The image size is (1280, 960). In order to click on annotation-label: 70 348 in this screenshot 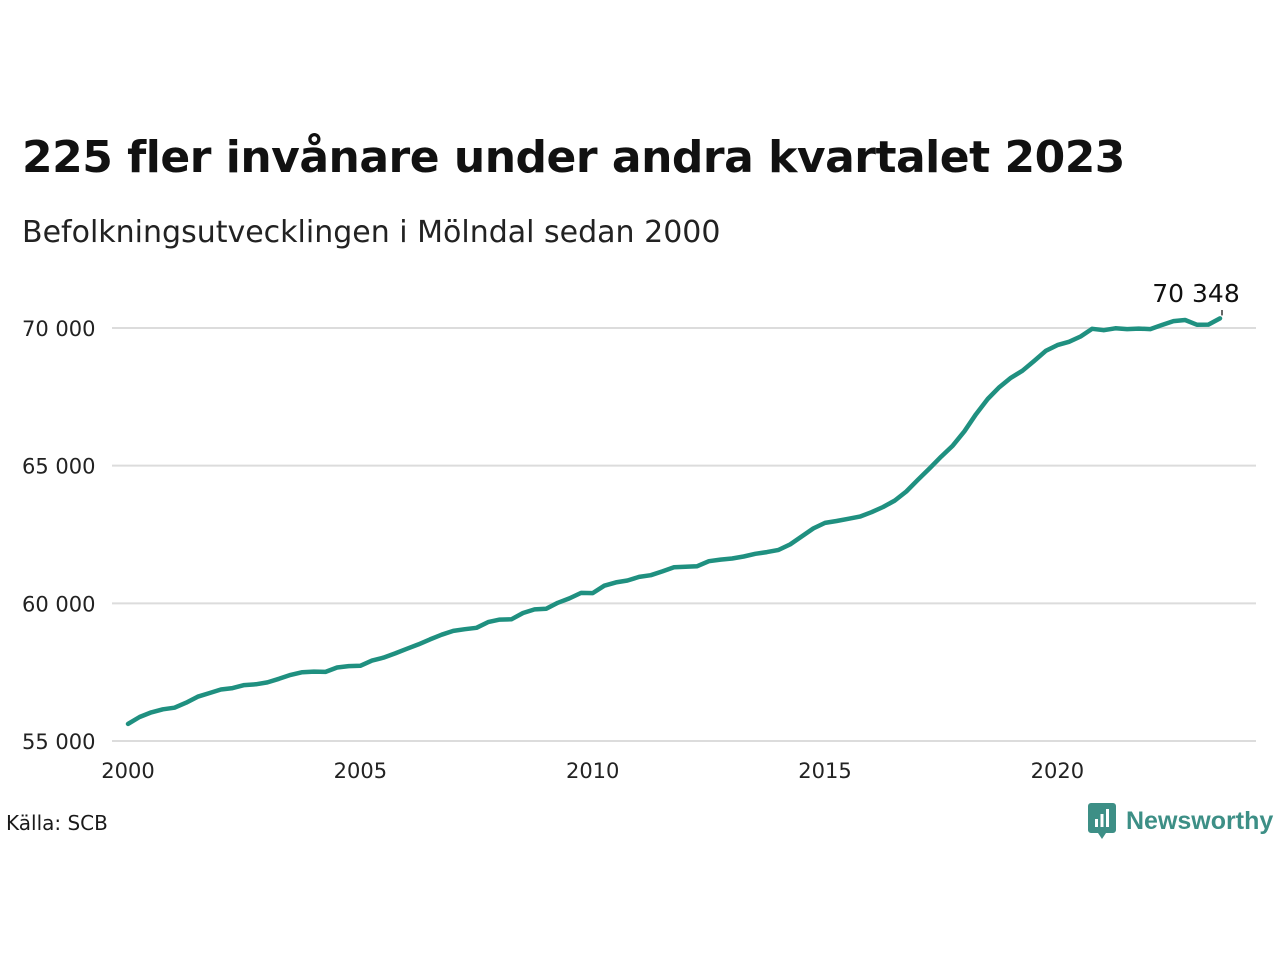, I will do `click(1195, 293)`.